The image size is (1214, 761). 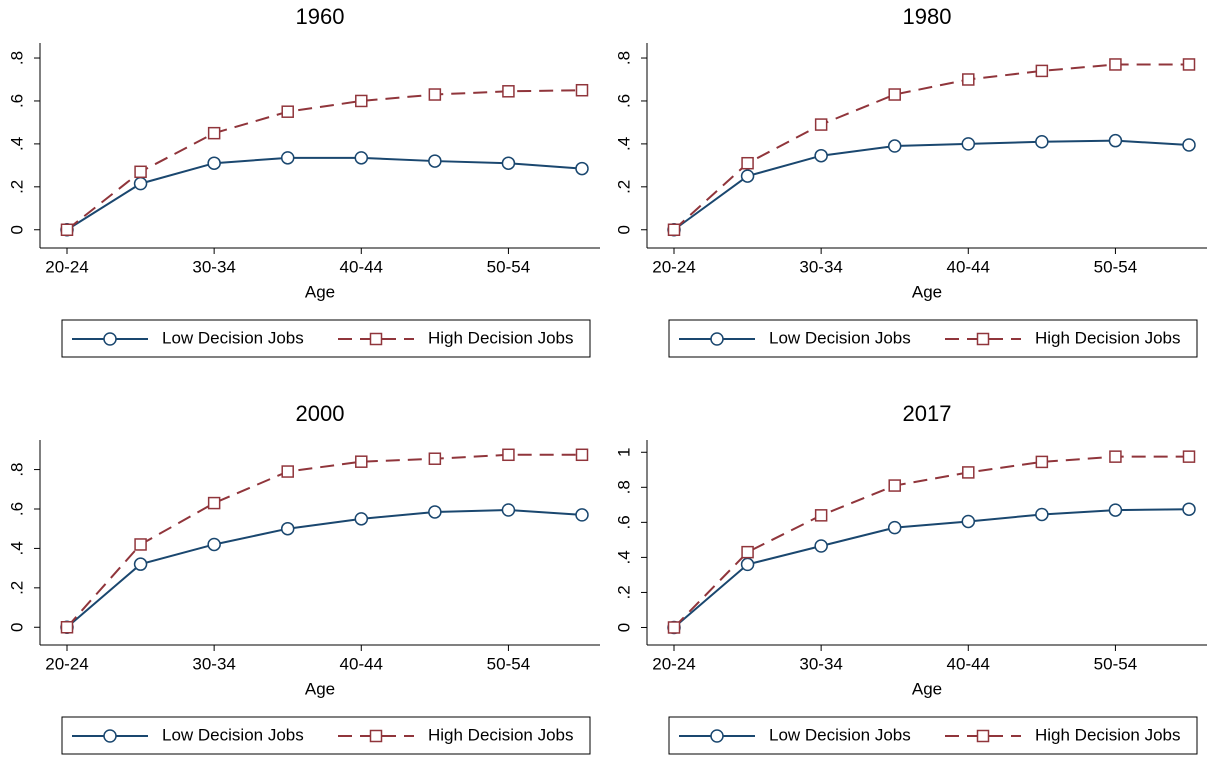 What do you see at coordinates (623, 452) in the screenshot?
I see `y-tick-label: 1` at bounding box center [623, 452].